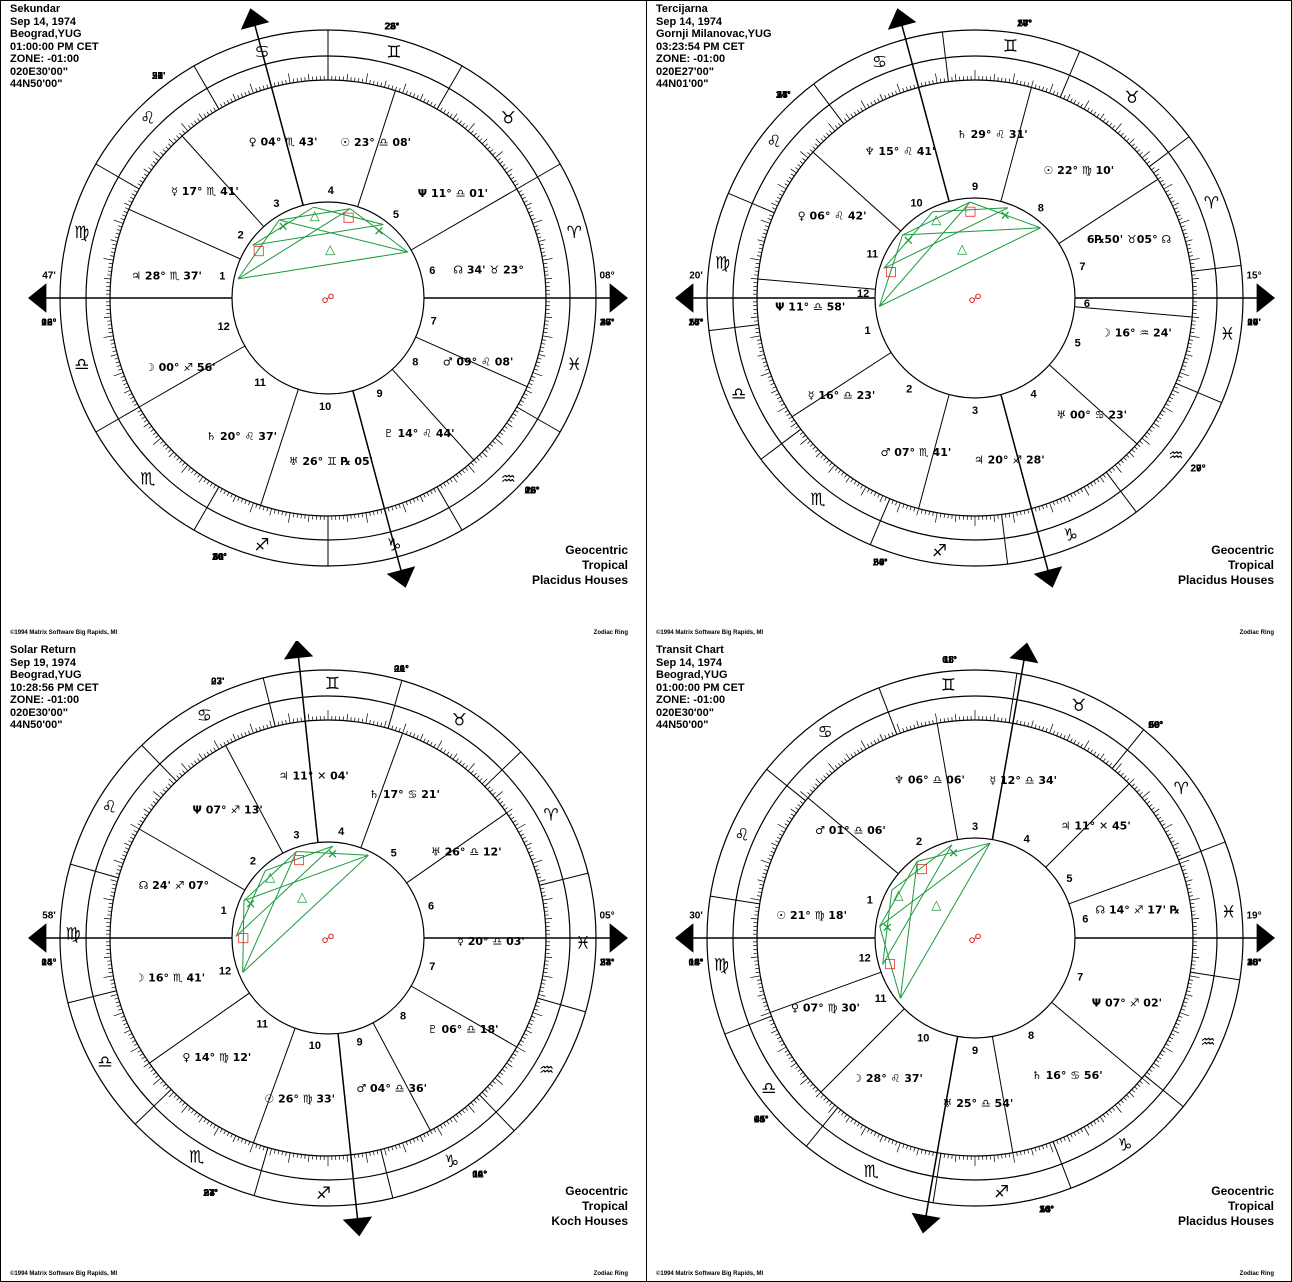 Image resolution: width=1292 pixels, height=1282 pixels. Describe the element at coordinates (1033, 394) in the screenshot. I see `house-number: 4` at that location.